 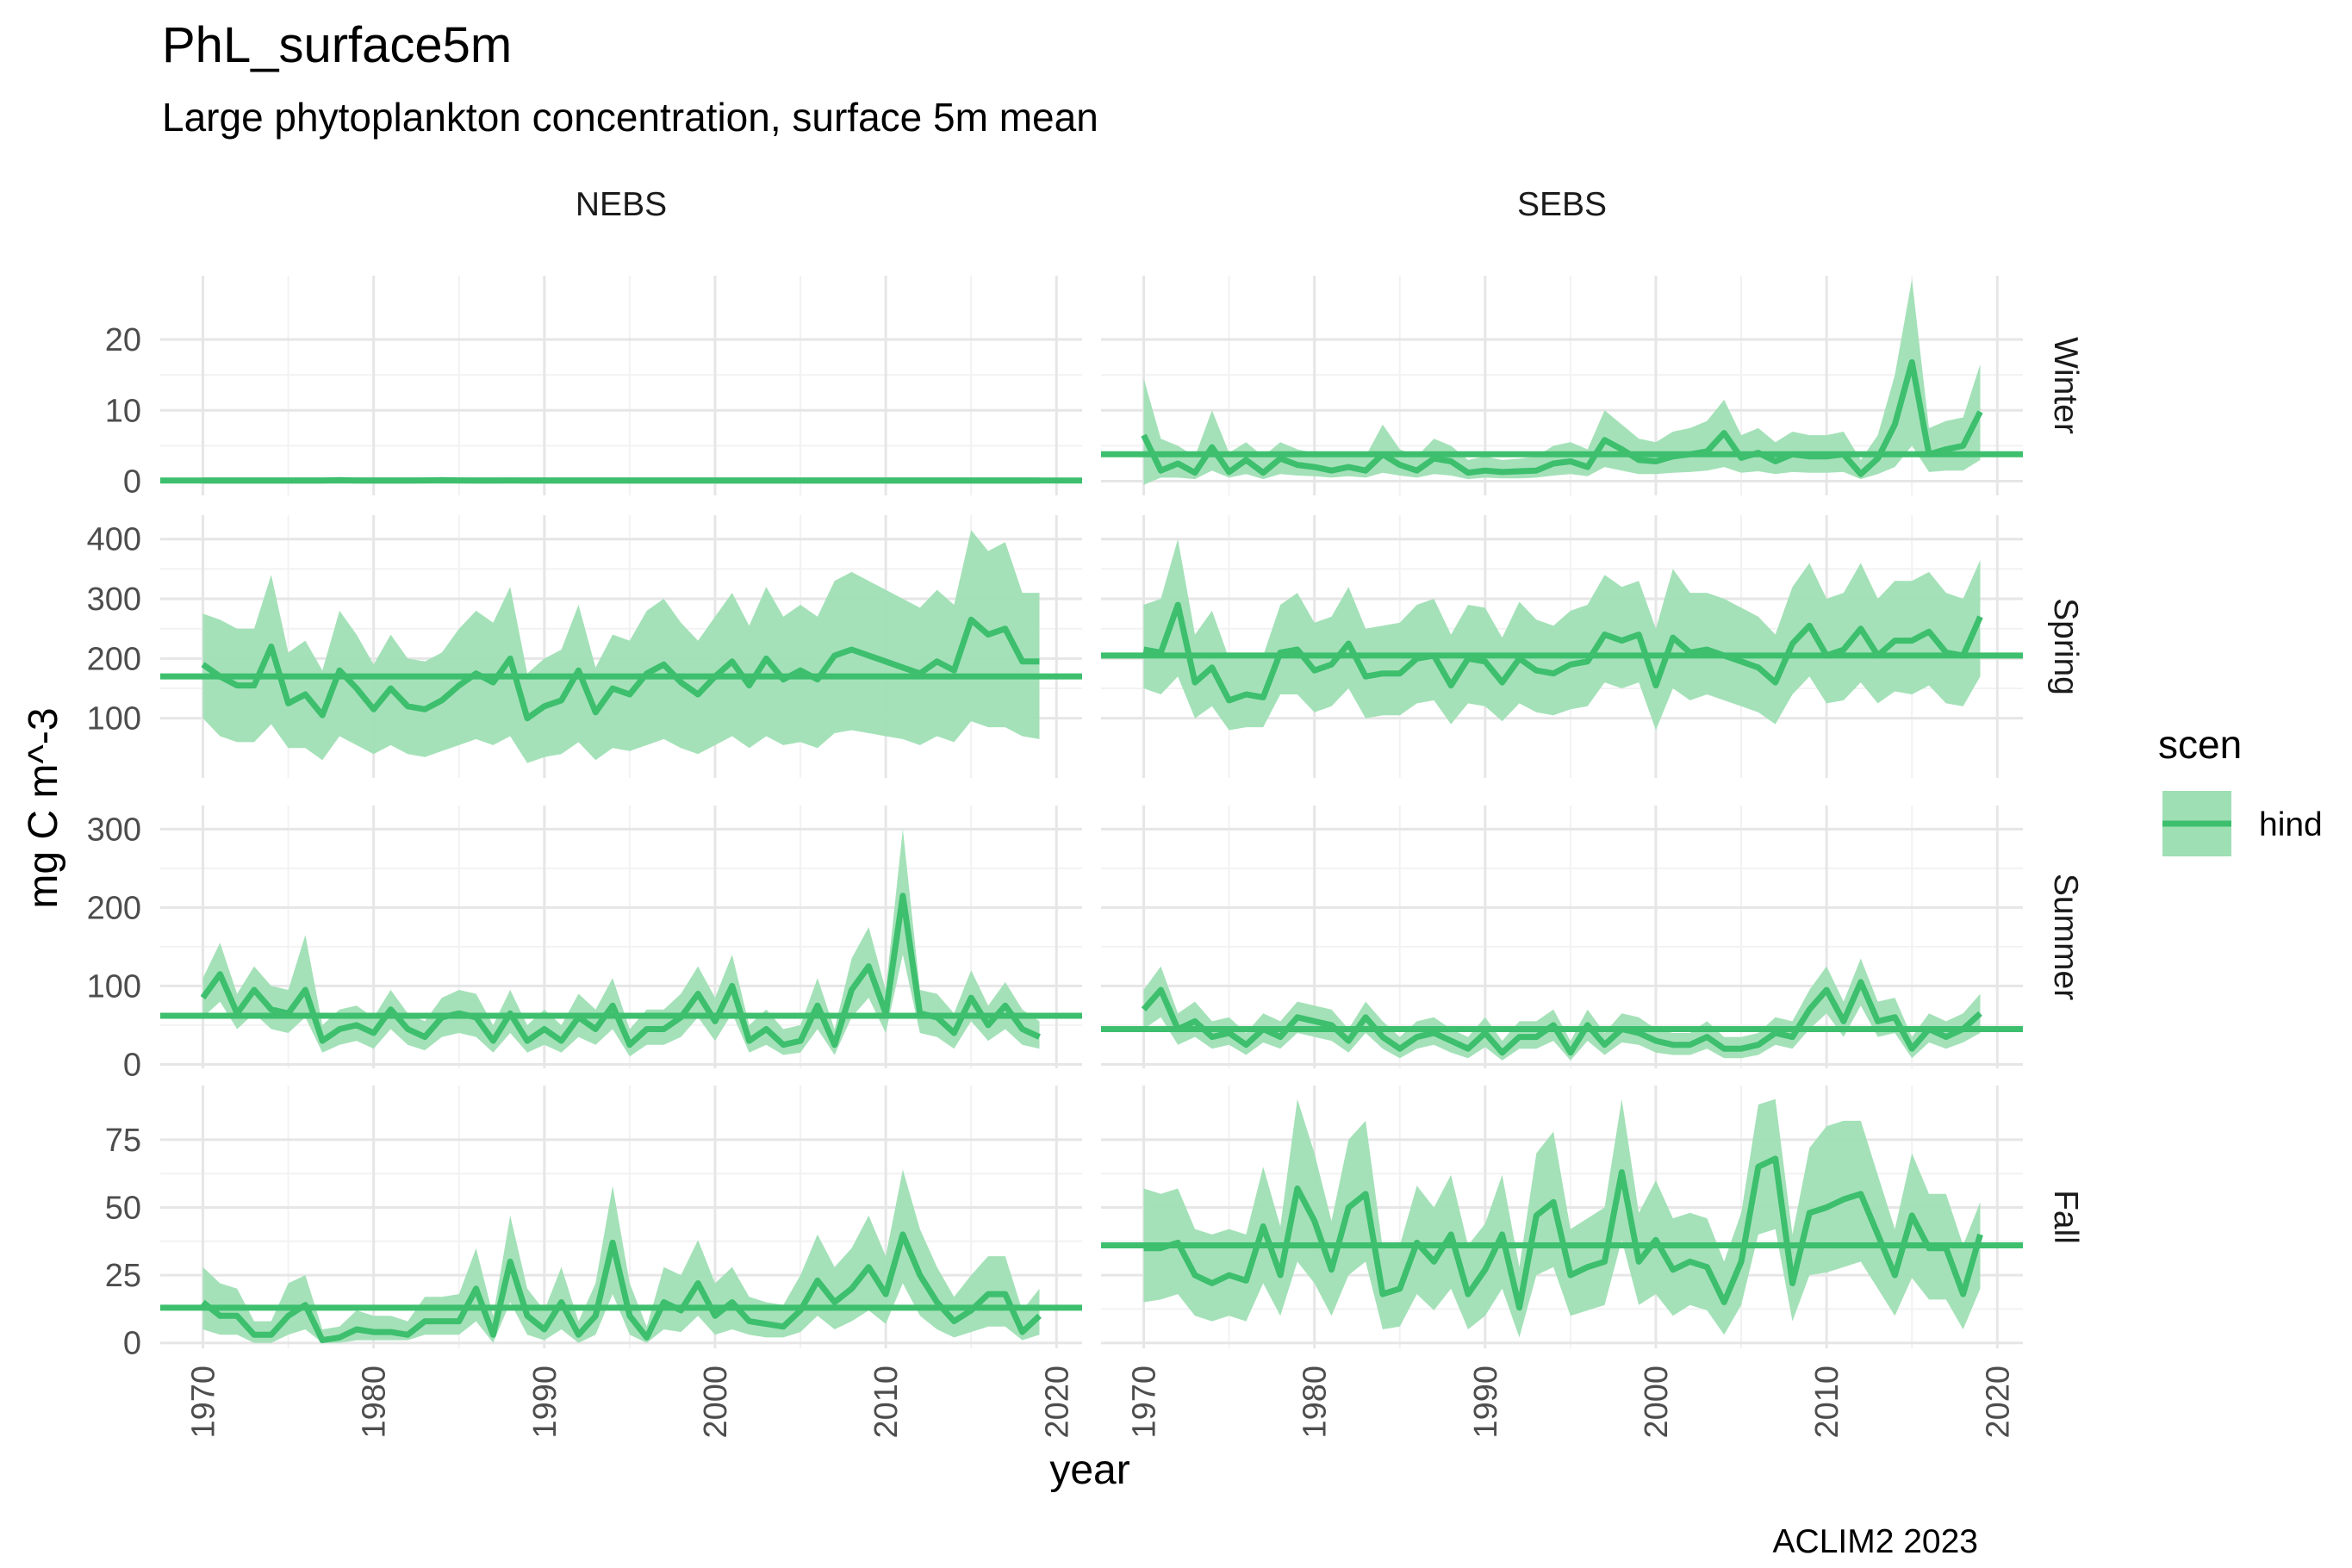 I want to click on strip-label-spring: Spring, so click(x=2066, y=647).